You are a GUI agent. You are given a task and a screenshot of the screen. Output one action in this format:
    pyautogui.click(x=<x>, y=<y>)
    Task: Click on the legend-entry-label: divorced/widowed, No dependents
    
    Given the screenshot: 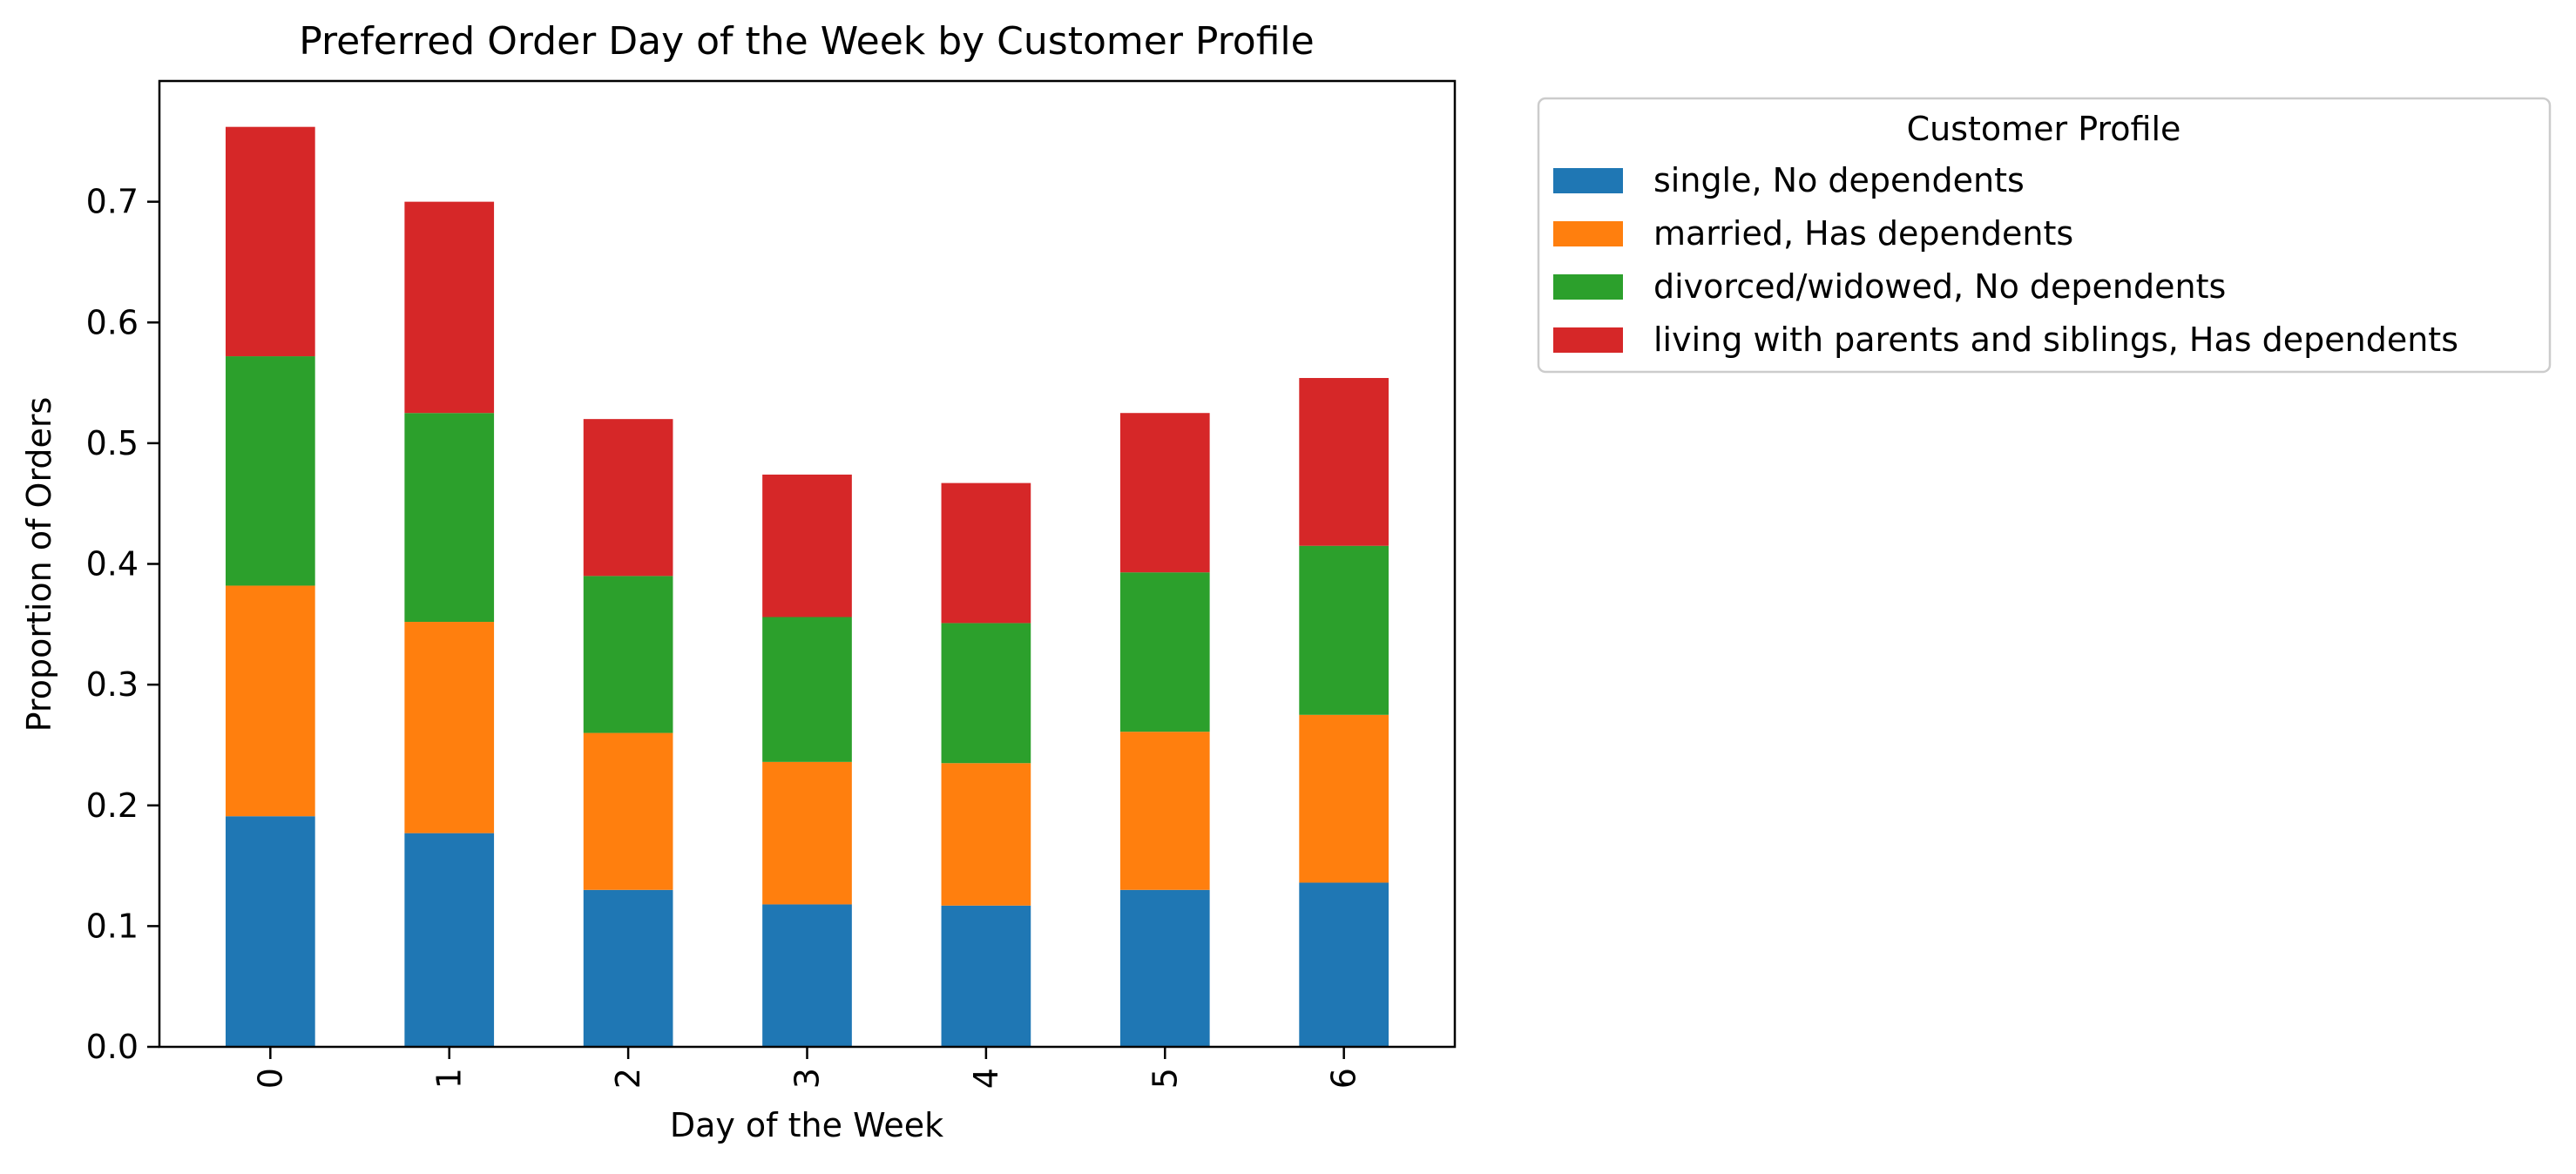 What is the action you would take?
    pyautogui.click(x=1939, y=286)
    